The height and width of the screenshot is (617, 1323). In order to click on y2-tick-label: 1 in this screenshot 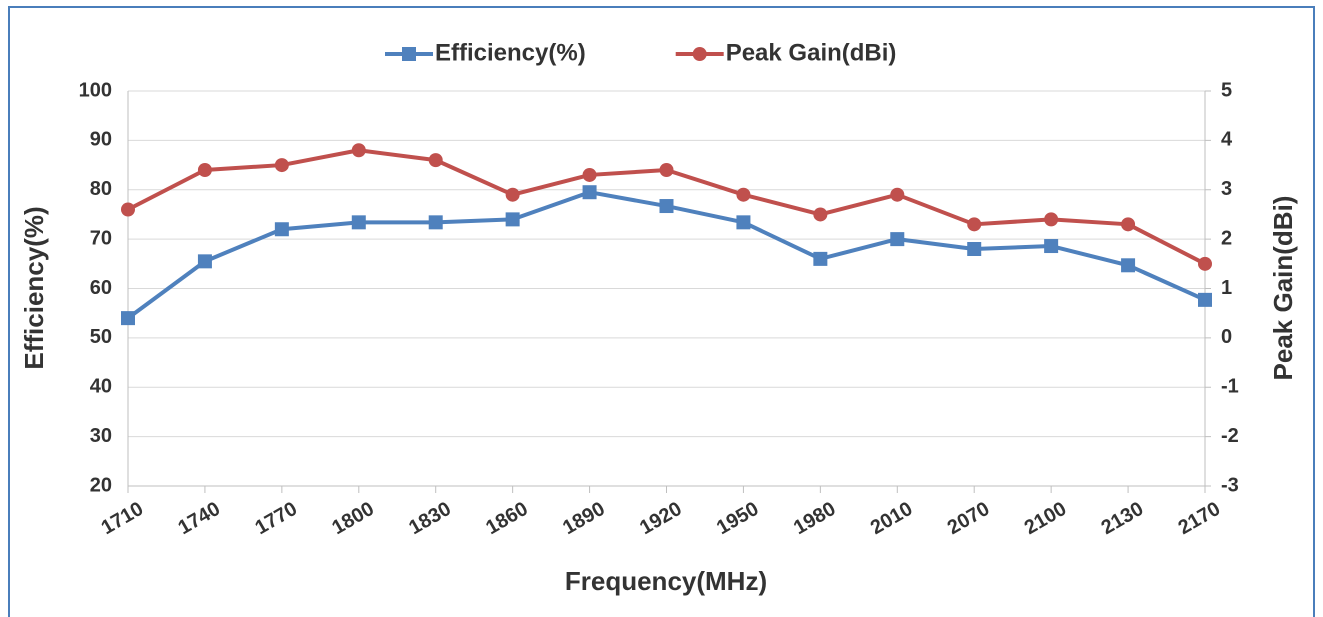, I will do `click(1226, 288)`.